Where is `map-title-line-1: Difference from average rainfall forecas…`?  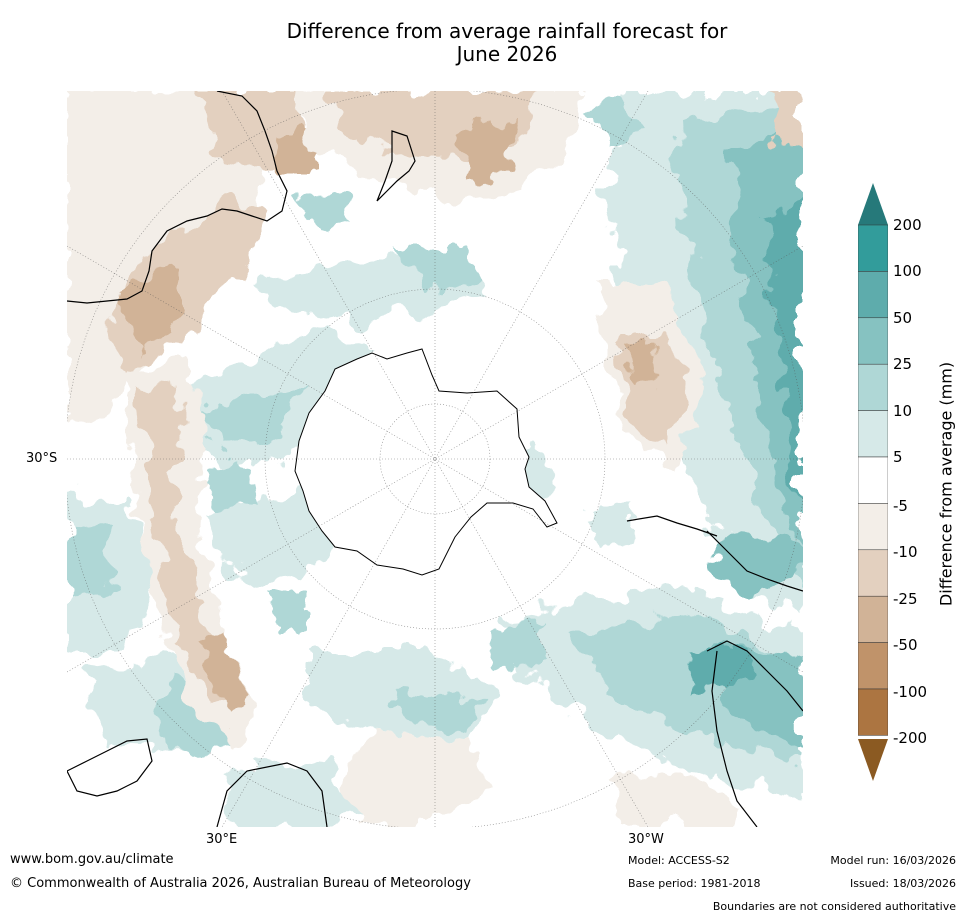 map-title-line-1: Difference from average rainfall forecas… is located at coordinates (507, 31).